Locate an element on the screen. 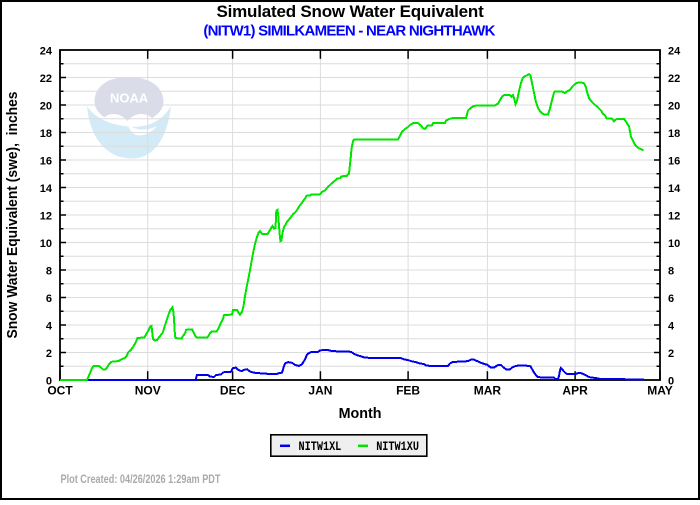 Image resolution: width=700 pixels, height=505 pixels. svg-text: NITW1XU is located at coordinates (397, 446).